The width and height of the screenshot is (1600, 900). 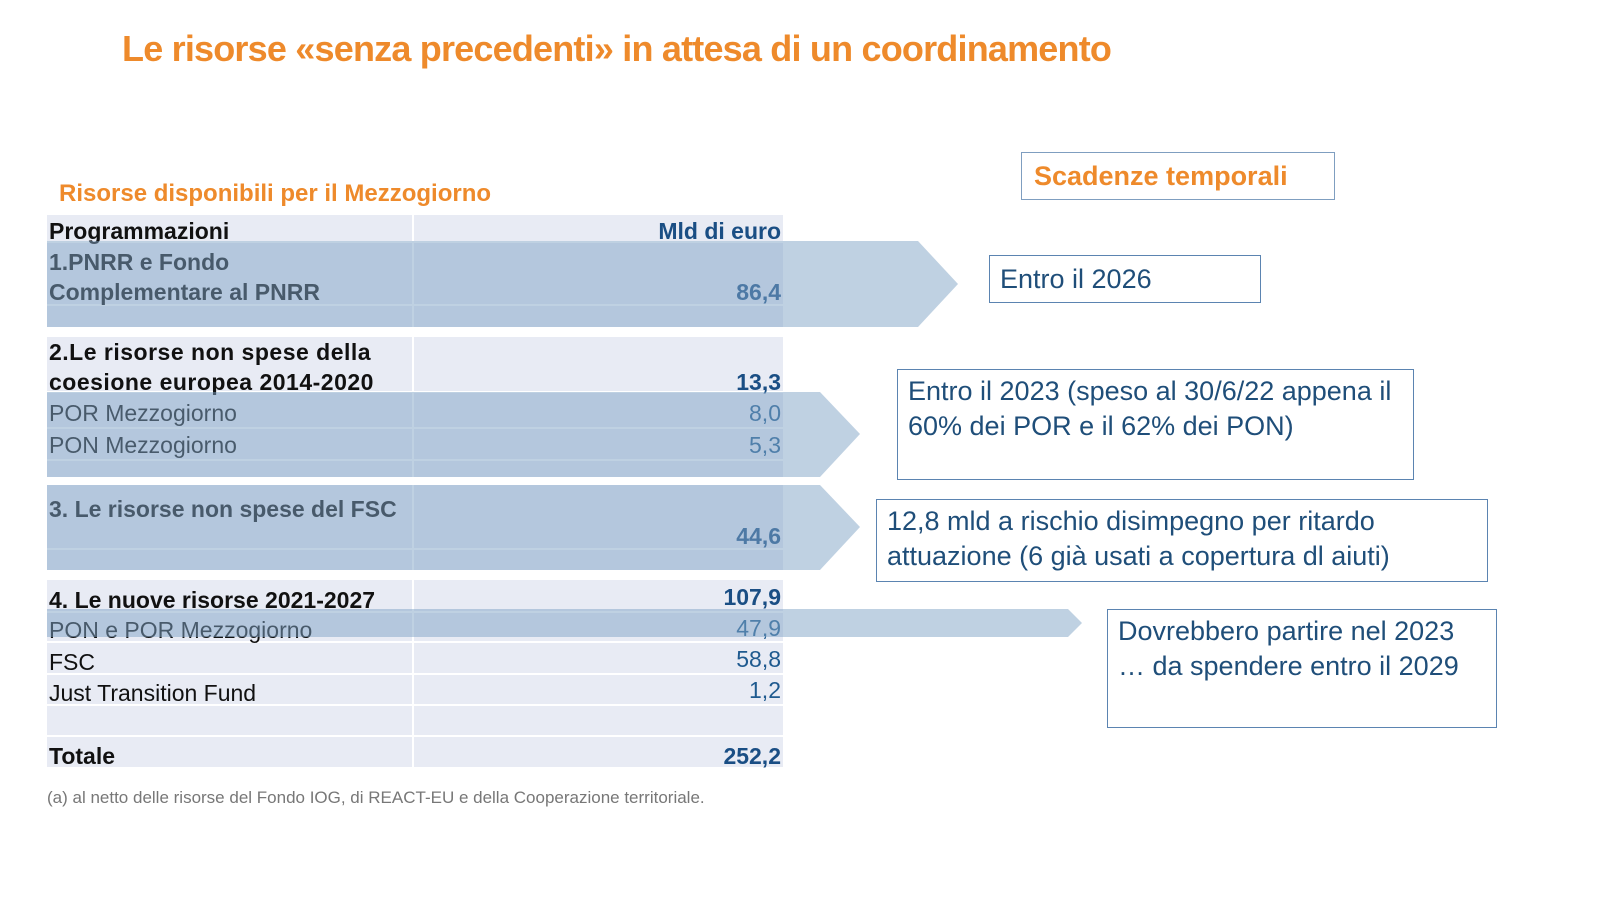 What do you see at coordinates (758, 292) in the screenshot?
I see `row-value: 86,4` at bounding box center [758, 292].